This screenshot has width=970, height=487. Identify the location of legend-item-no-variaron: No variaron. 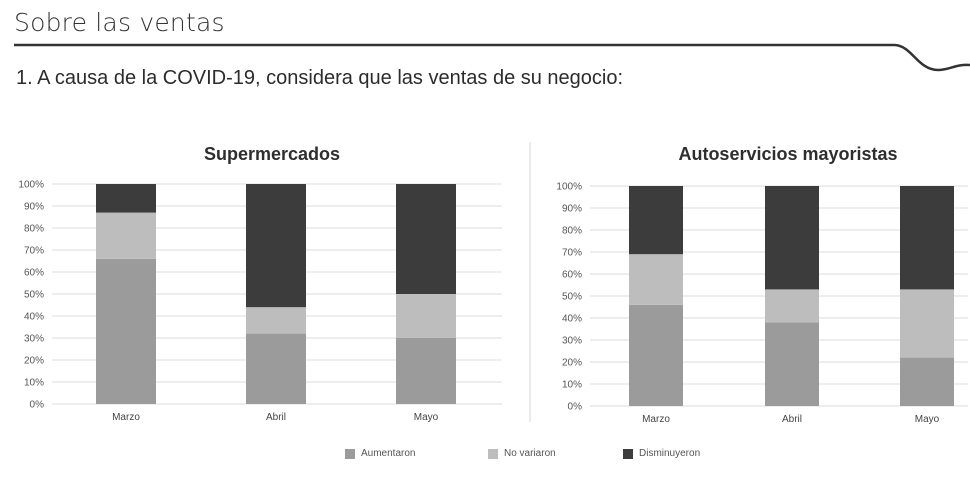
(522, 453).